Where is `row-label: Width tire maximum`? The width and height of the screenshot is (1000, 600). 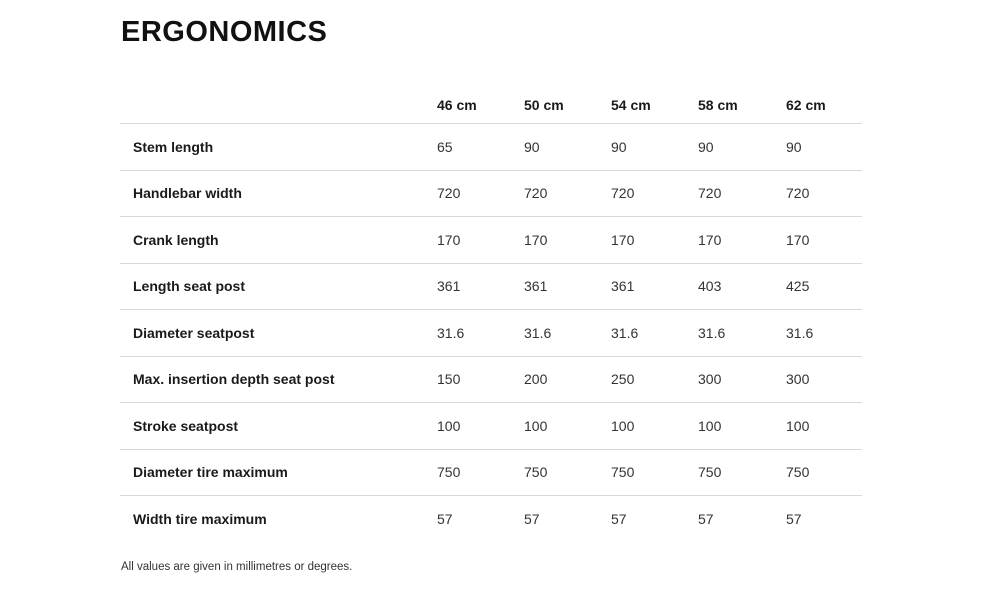
row-label: Width tire maximum is located at coordinates (200, 519).